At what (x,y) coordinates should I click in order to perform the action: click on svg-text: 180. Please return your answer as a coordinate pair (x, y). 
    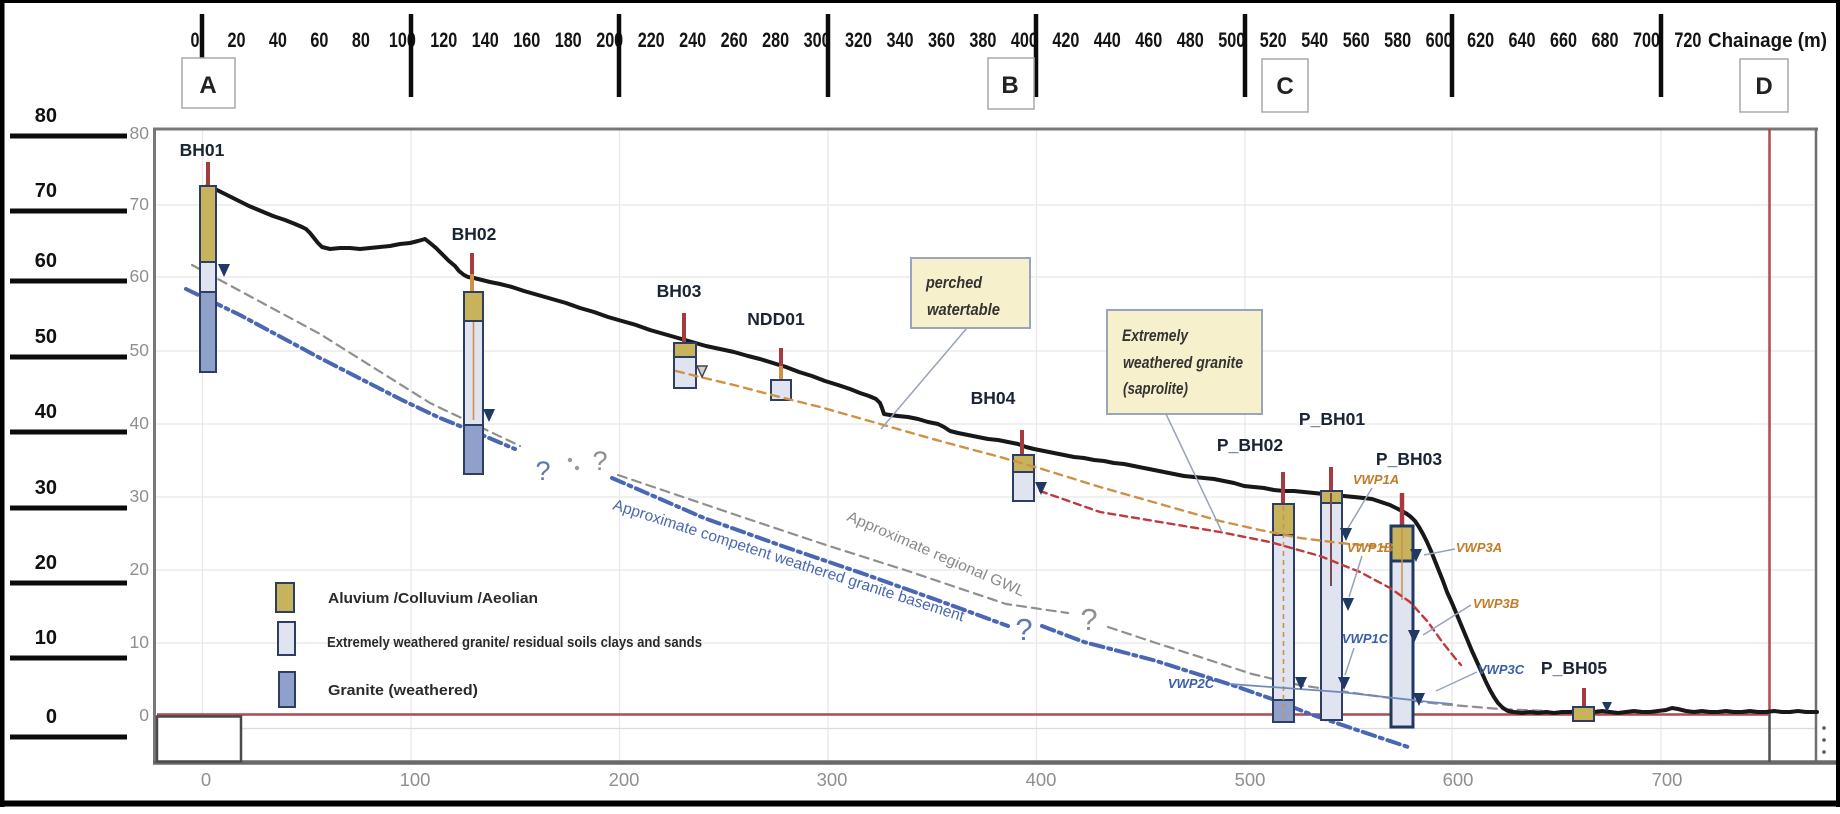
    Looking at the image, I should click on (568, 40).